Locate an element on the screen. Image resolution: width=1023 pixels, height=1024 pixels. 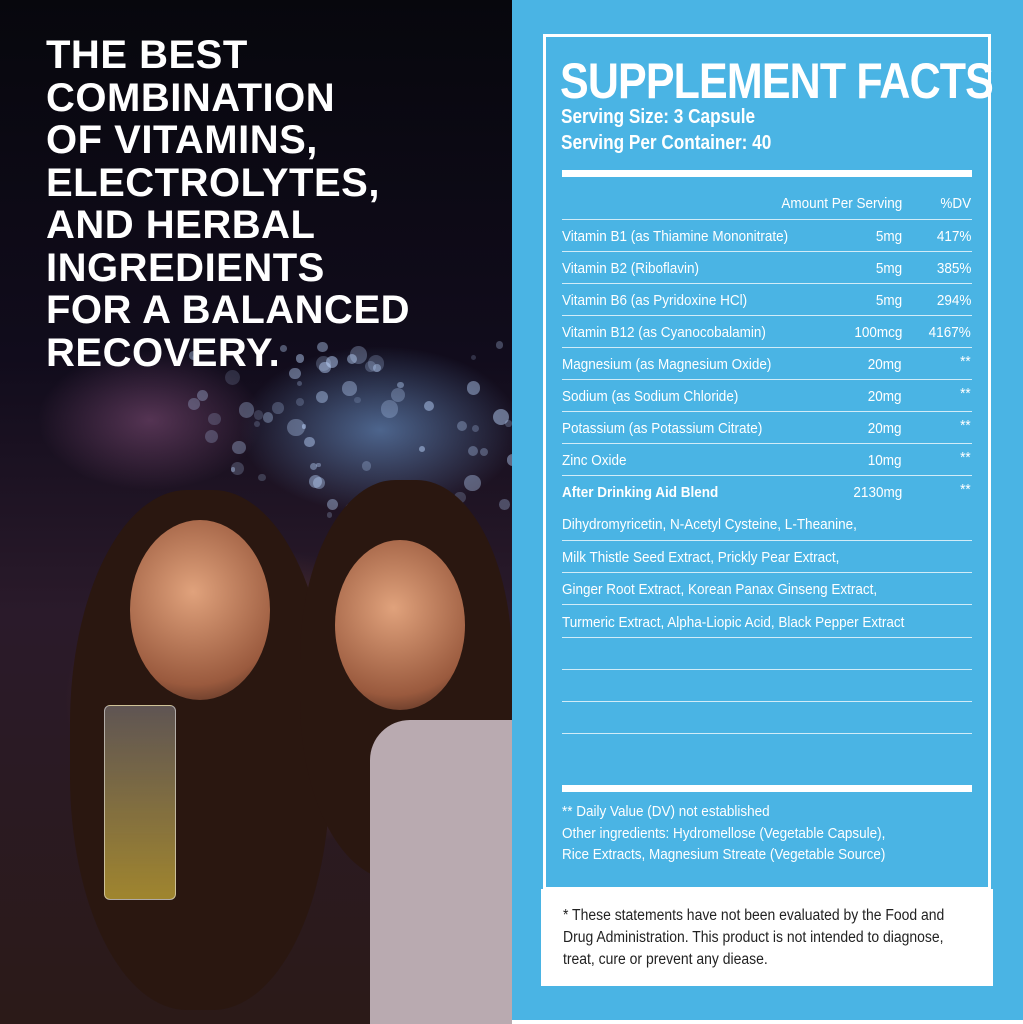
nutrient-amount: 5mg is located at coordinates (888, 268).